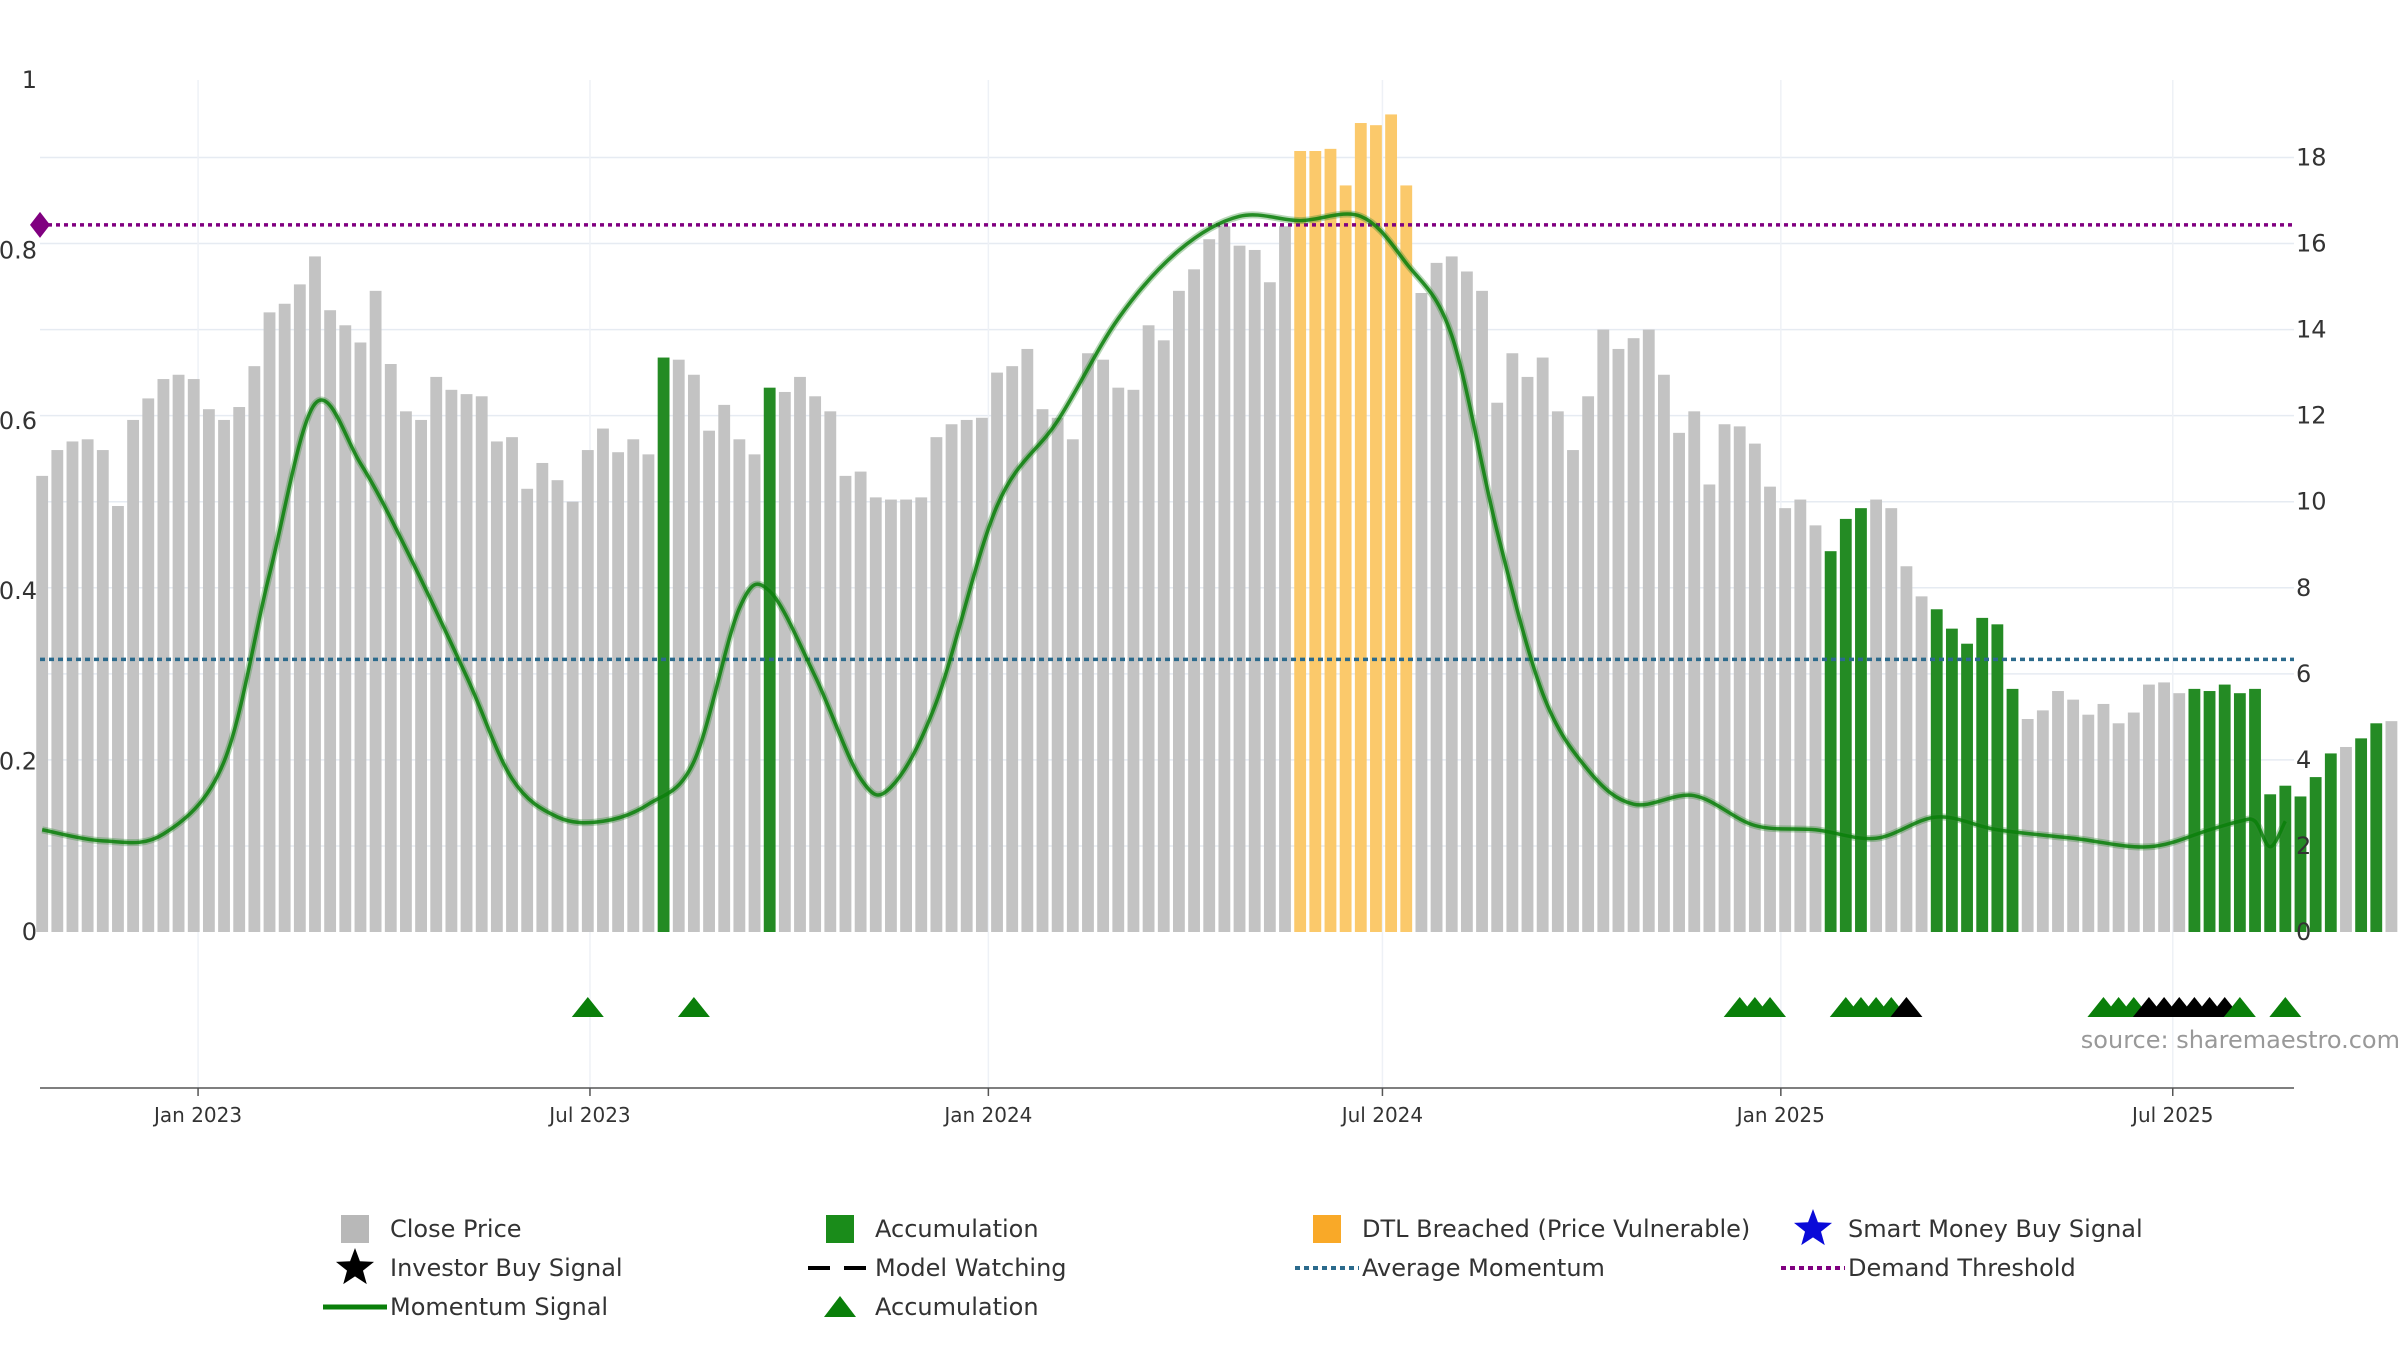  Describe the element at coordinates (2303, 674) in the screenshot. I see `y-right-tick-label: 6` at that location.